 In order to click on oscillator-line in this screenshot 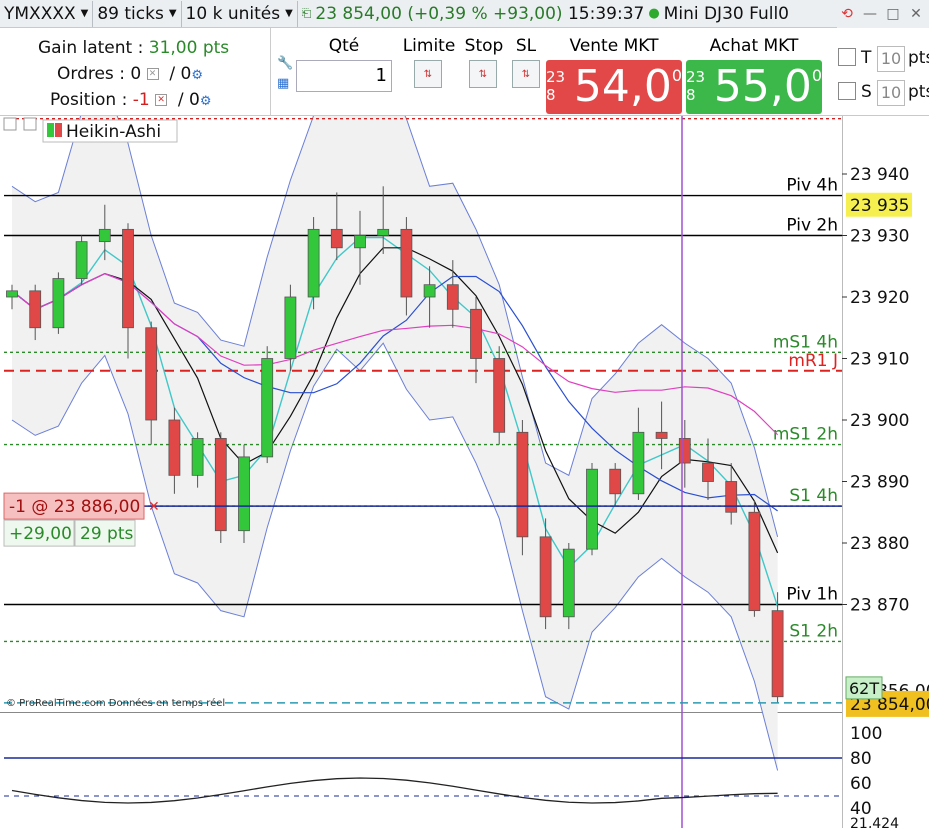, I will do `click(394, 790)`.